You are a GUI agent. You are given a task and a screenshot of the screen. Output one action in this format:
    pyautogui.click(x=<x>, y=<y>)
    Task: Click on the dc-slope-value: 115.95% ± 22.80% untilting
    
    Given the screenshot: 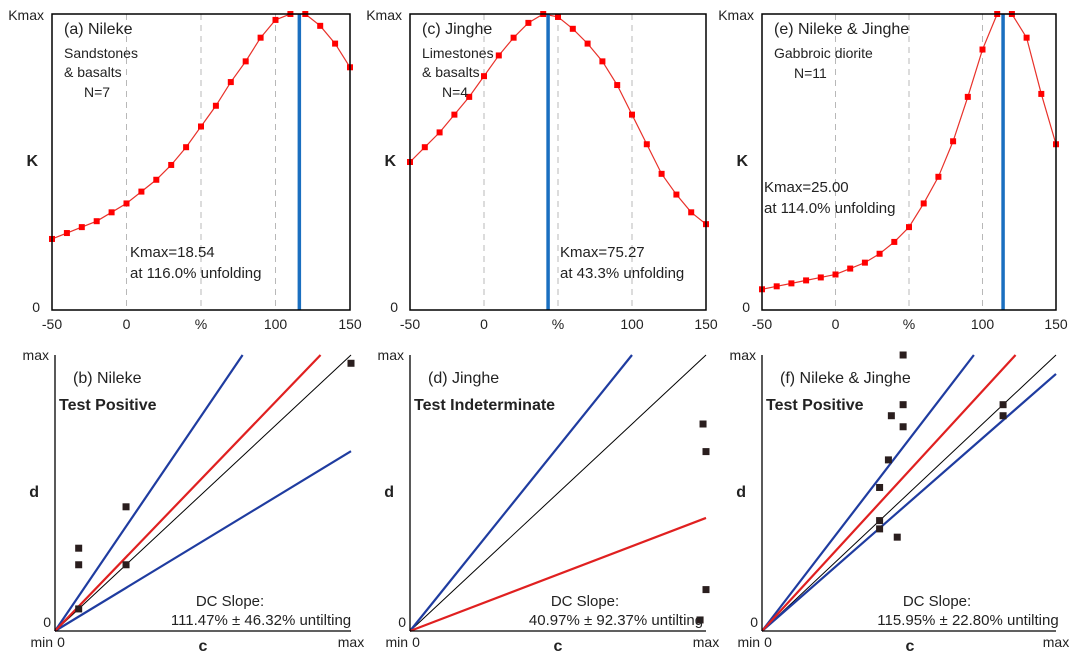 What is the action you would take?
    pyautogui.click(x=967, y=620)
    